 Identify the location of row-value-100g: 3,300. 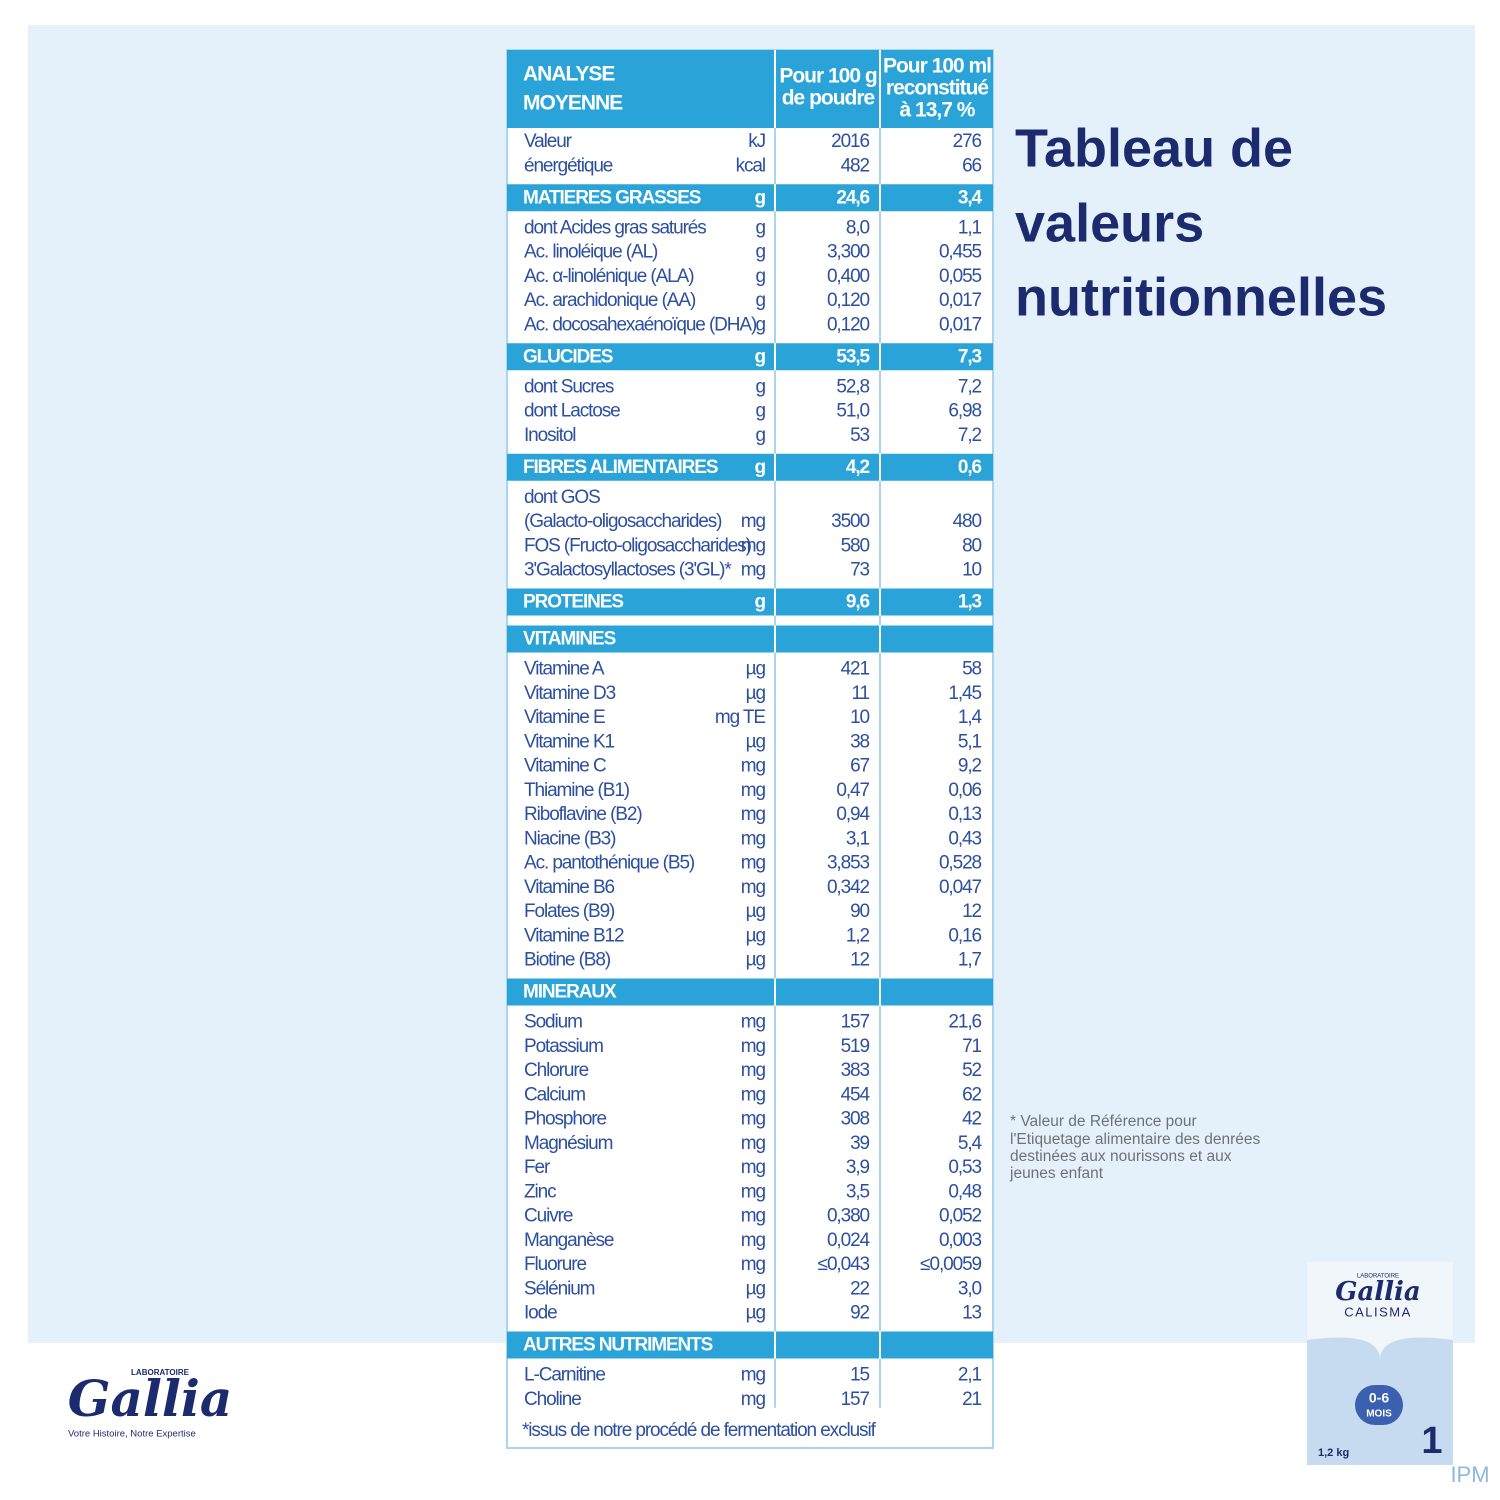
(848, 252).